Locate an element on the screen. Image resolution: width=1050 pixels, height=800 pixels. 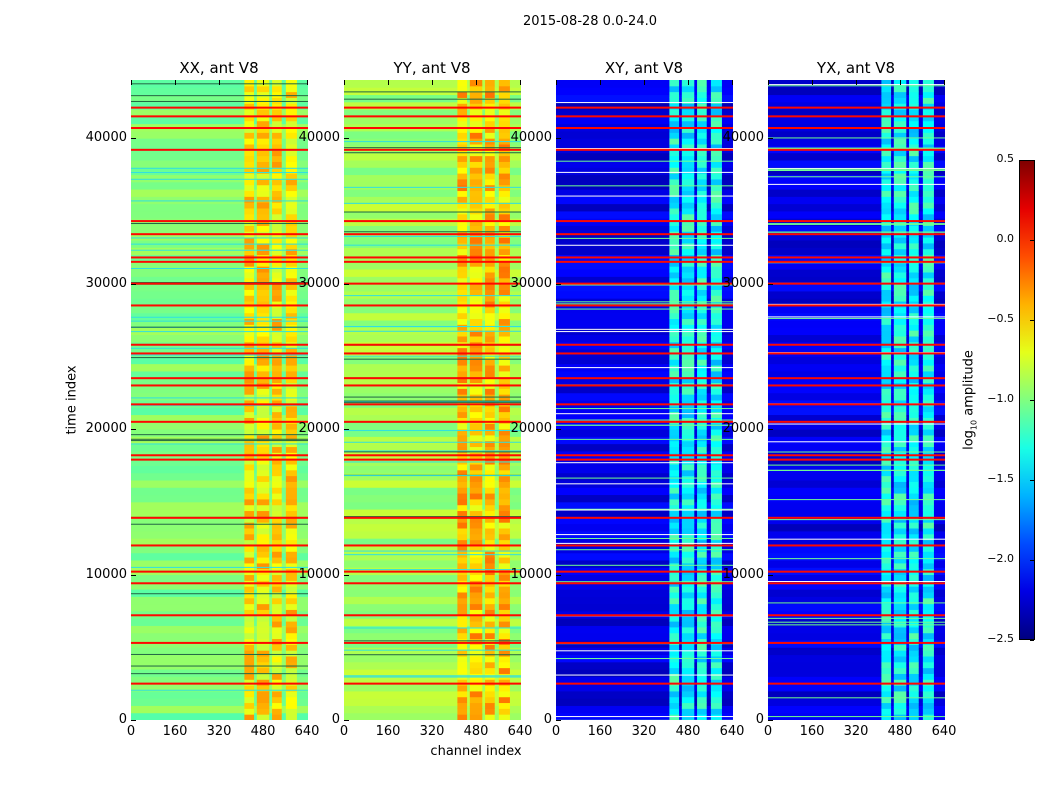
x-tick-label: 480 is located at coordinates (476, 731).